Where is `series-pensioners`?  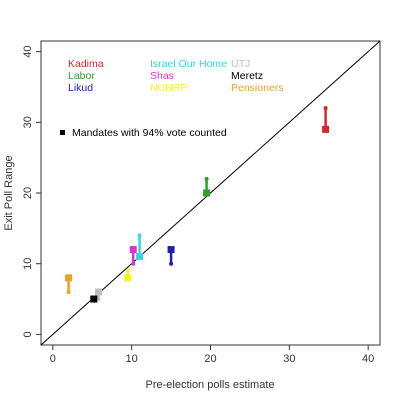
series-pensioners is located at coordinates (69, 284).